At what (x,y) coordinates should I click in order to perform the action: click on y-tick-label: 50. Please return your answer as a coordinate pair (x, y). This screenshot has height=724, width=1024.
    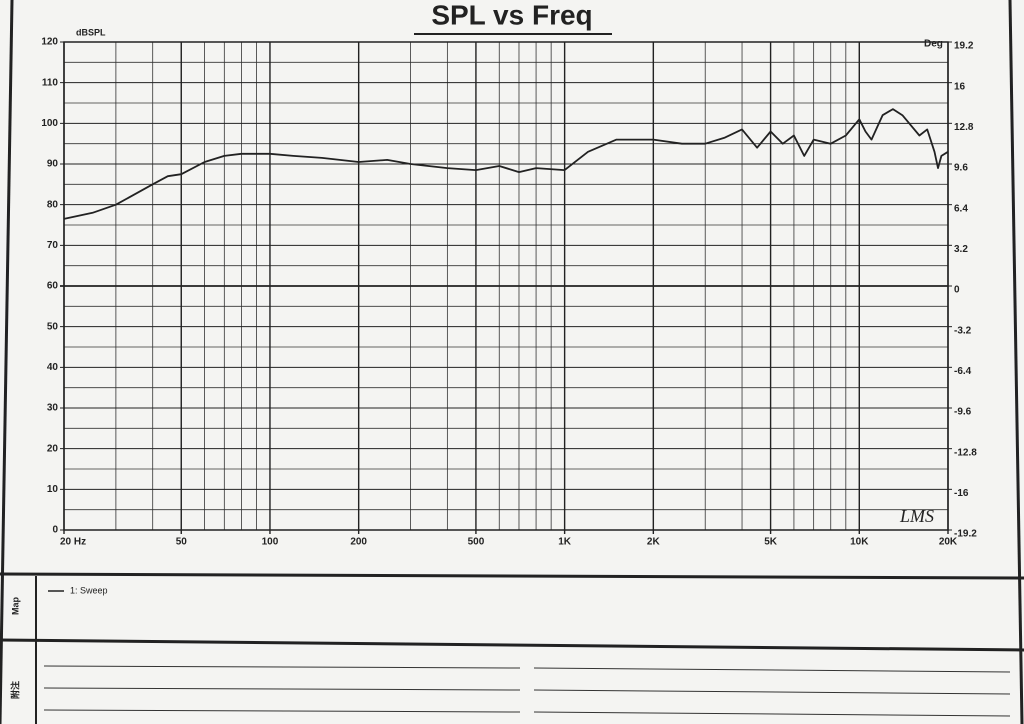
    Looking at the image, I should click on (53, 326).